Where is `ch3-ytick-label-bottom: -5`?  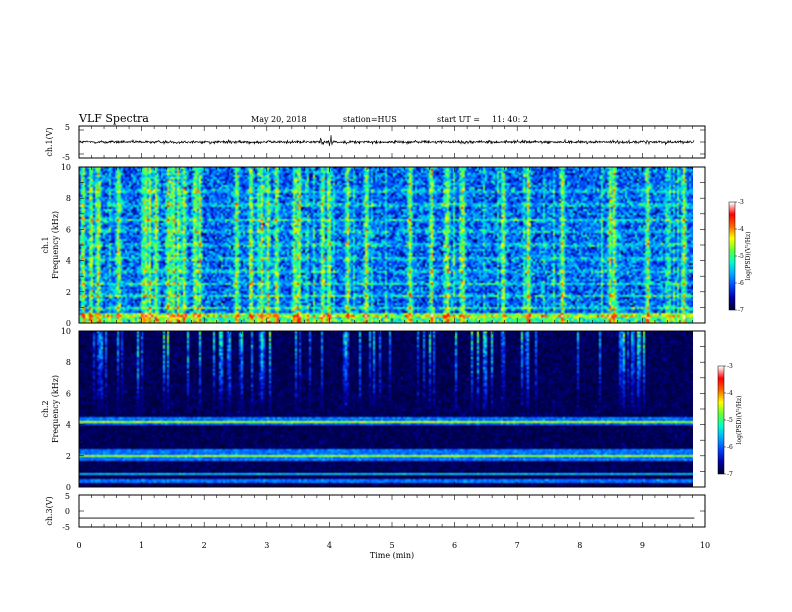 ch3-ytick-label-bottom: -5 is located at coordinates (66, 527).